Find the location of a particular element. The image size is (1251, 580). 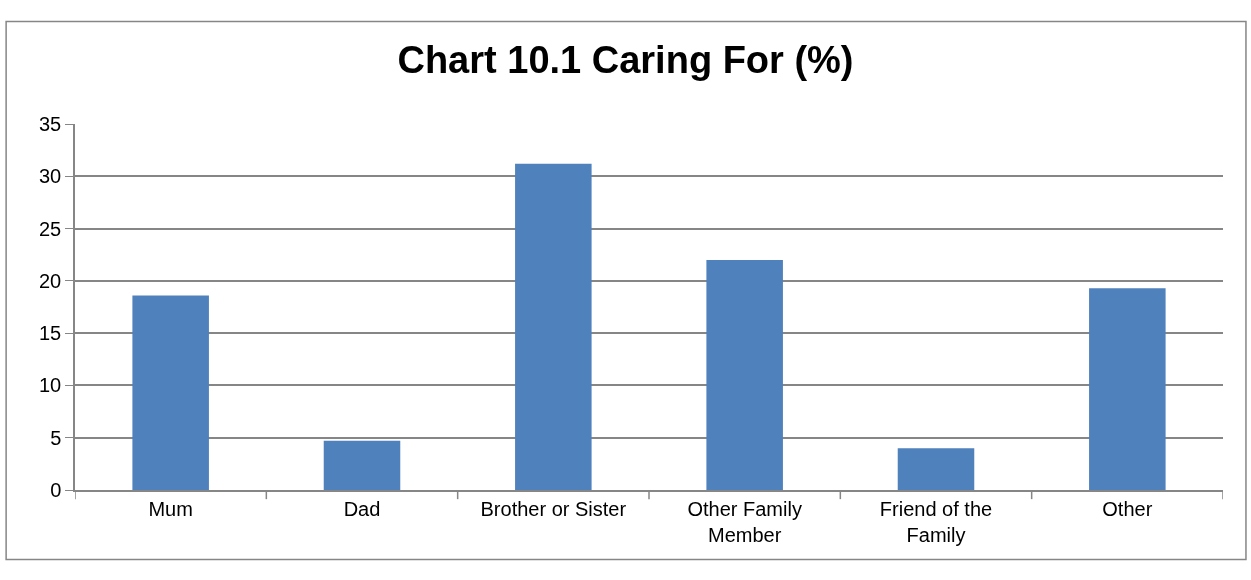

x-tick-label: Dad is located at coordinates (362, 508).